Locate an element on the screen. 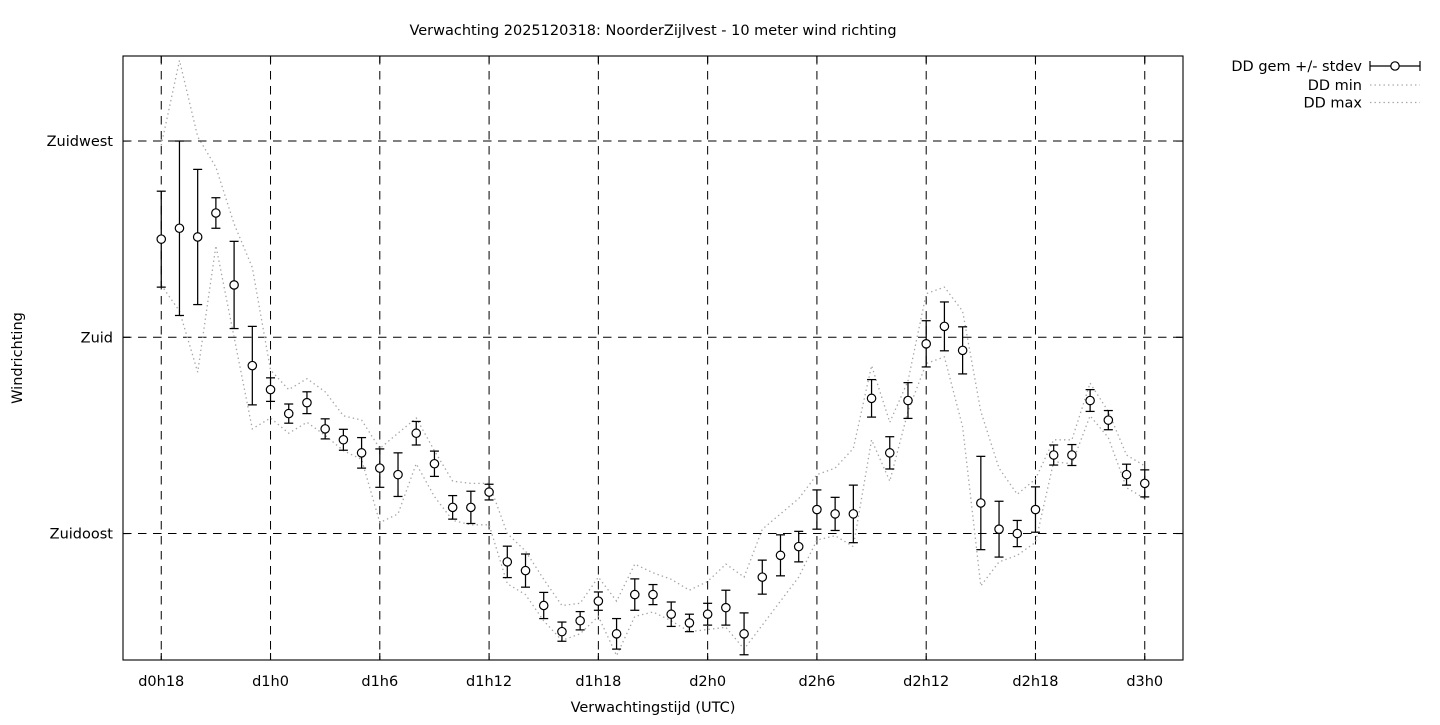 This screenshot has width=1440, height=725. y-tick-label: Zuidoost is located at coordinates (82, 535).